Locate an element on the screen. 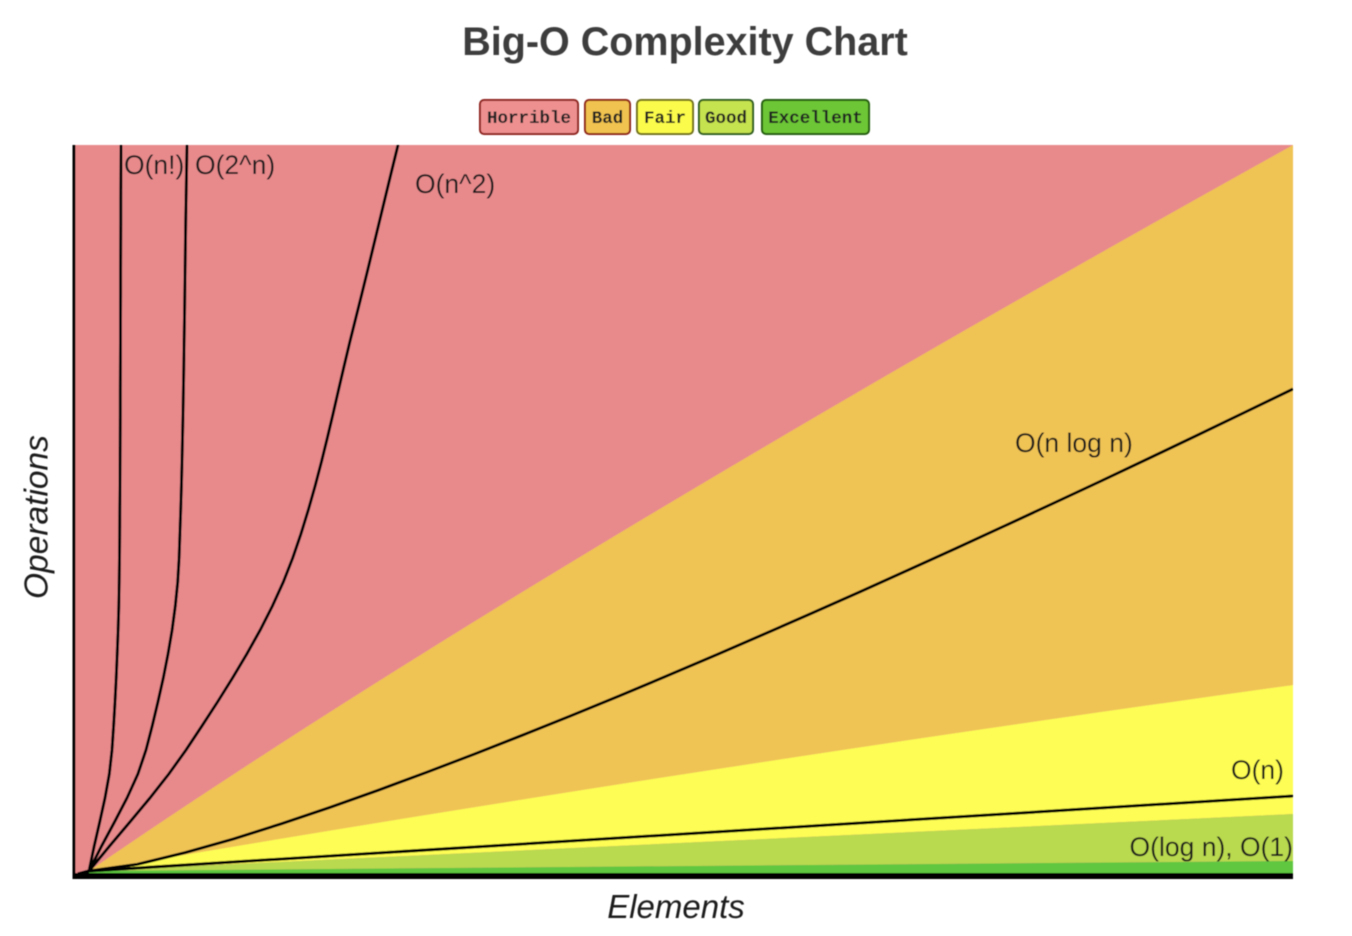 Image resolution: width=1352 pixels, height=936 pixels. svg-text: O(n^2) is located at coordinates (455, 184).